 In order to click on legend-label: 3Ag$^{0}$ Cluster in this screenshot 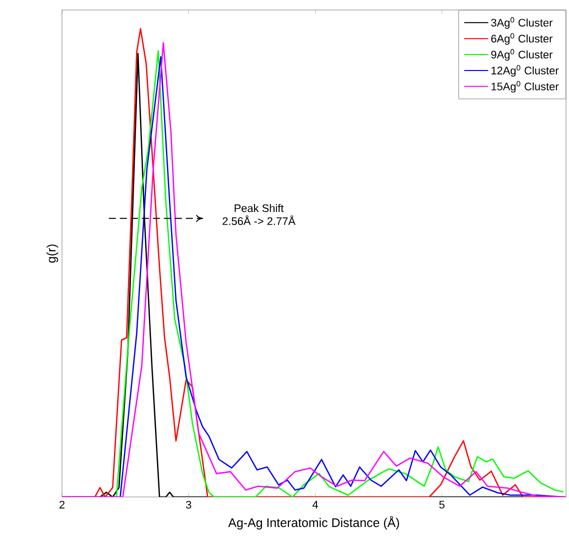, I will do `click(522, 23)`.